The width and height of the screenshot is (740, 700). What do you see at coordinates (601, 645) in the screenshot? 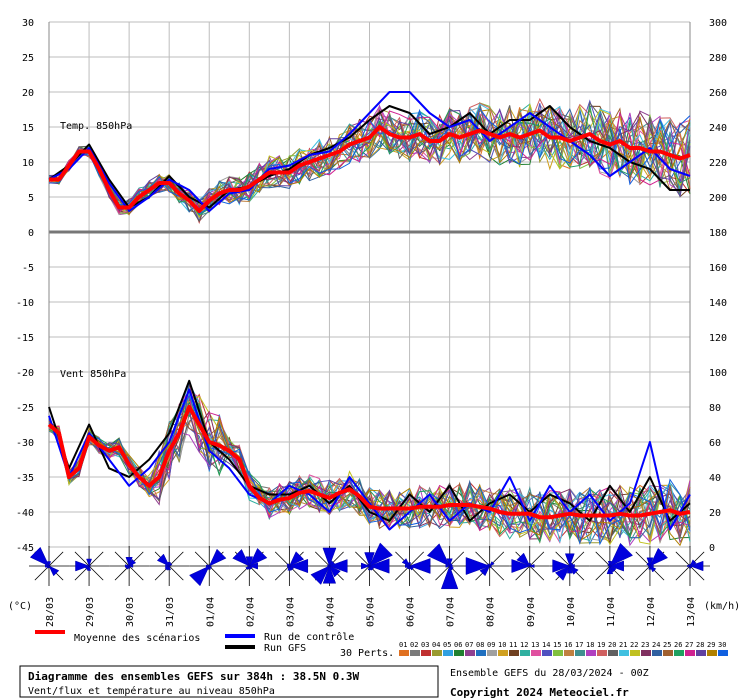
I see `pert-id-label: 19` at bounding box center [601, 645].